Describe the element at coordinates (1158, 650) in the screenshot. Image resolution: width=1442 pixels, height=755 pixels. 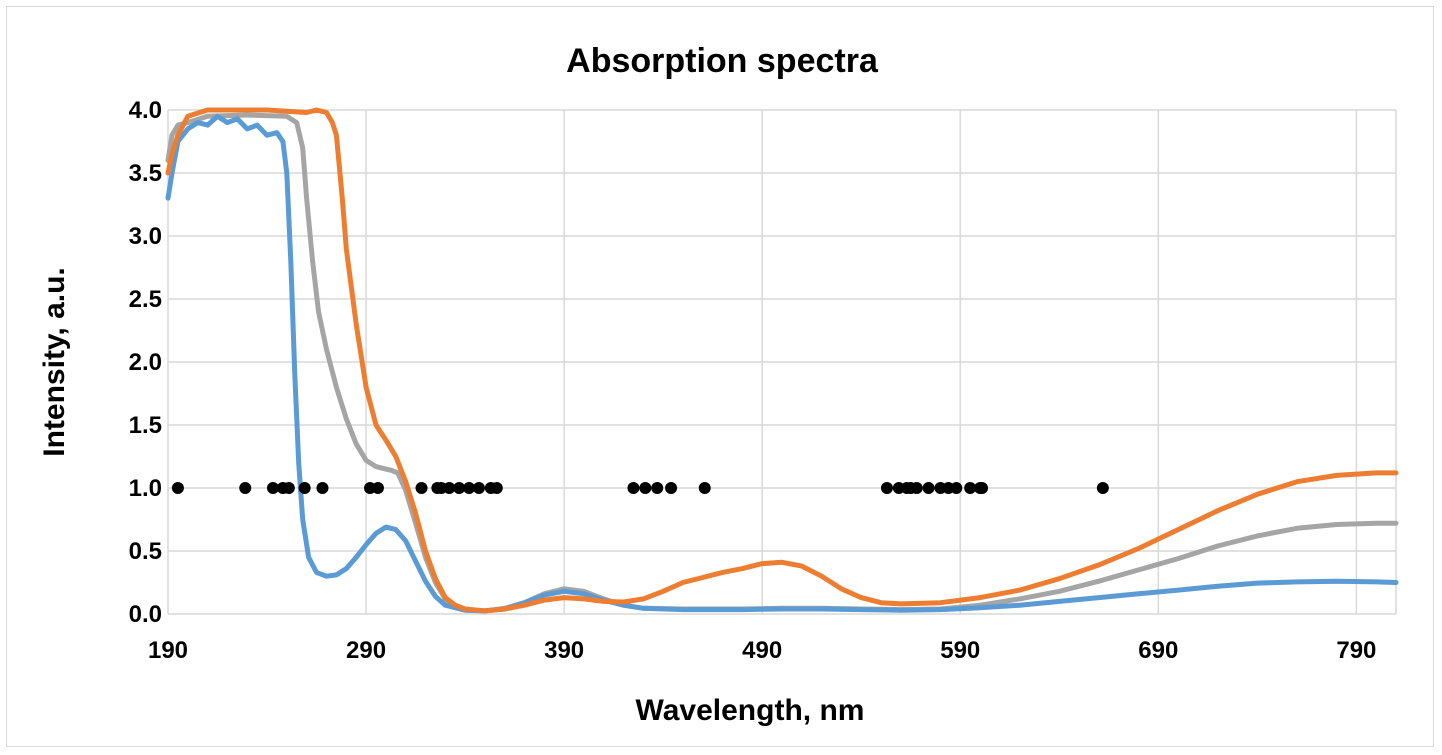
I see `x-tick-label-5: 690` at that location.